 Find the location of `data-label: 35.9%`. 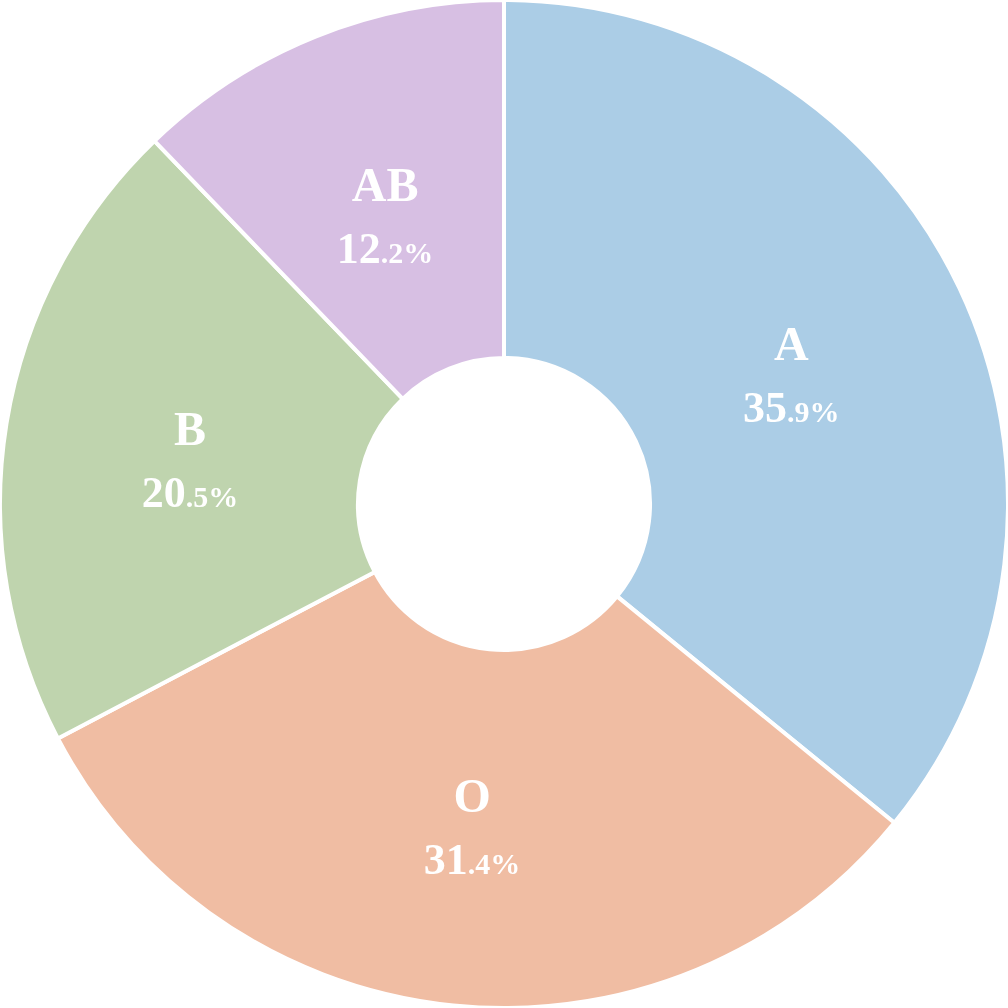

data-label: 35.9% is located at coordinates (791, 407).